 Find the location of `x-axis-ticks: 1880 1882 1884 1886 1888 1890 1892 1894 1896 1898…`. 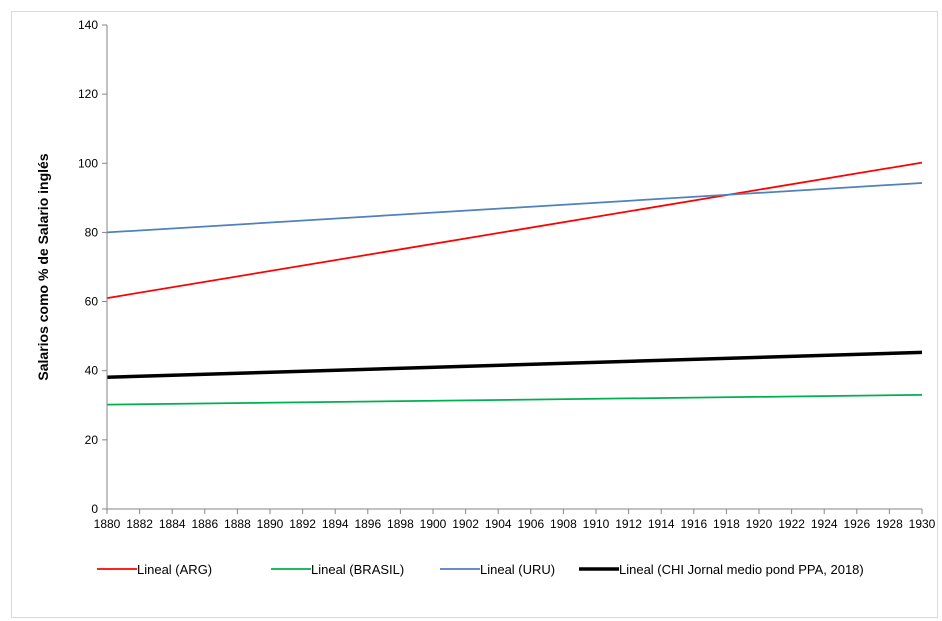

x-axis-ticks: 1880 1882 1884 1886 1888 1890 1892 1894 1896 1898… is located at coordinates (515, 520).